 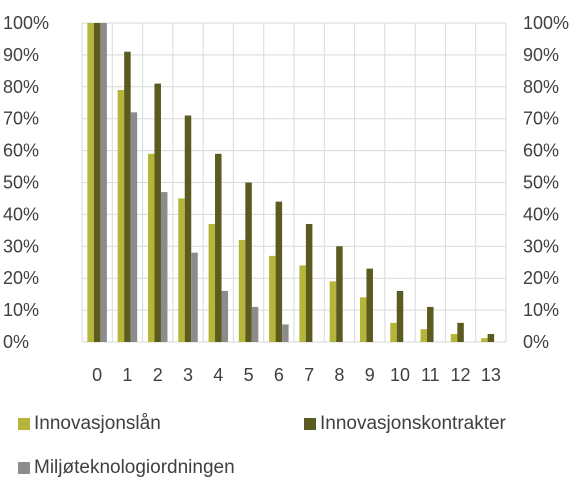 I want to click on bar-s1-c12, so click(x=460, y=332).